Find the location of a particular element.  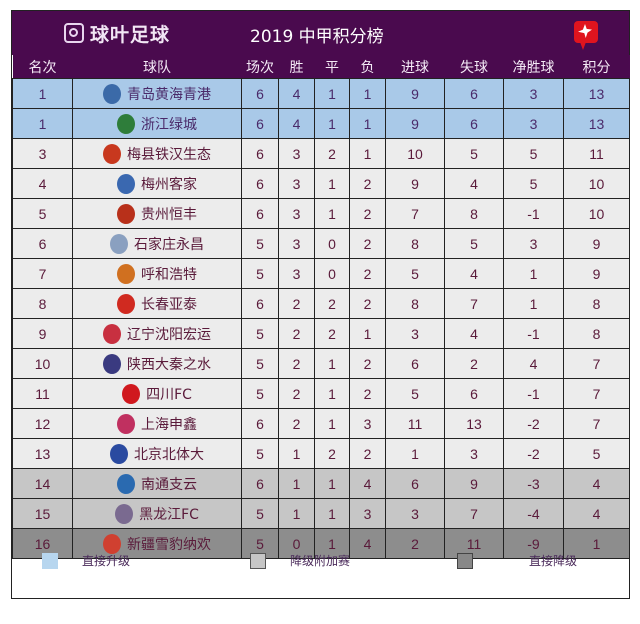

col-header-goal-diff: 净胜球 is located at coordinates (533, 67).